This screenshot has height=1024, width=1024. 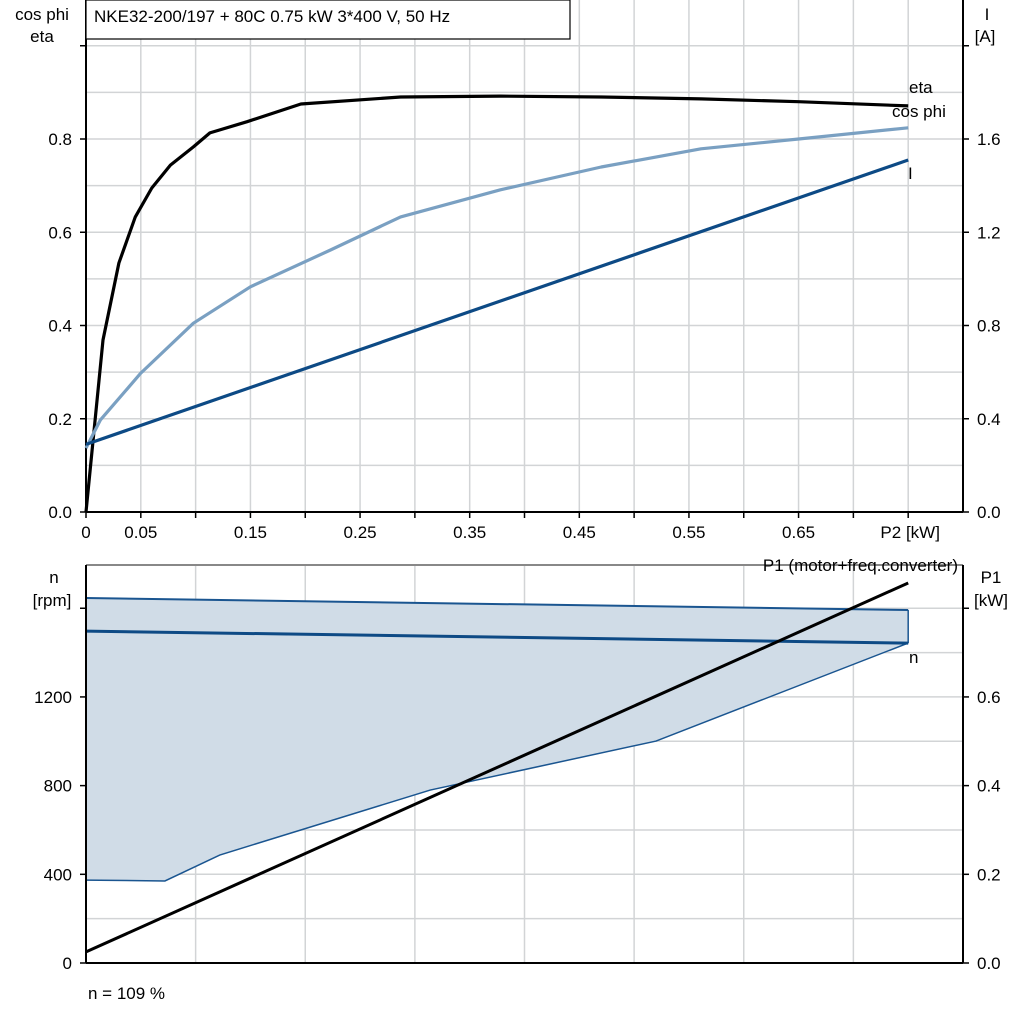 What do you see at coordinates (989, 874) in the screenshot?
I see `y-right-tick-label: 0.2` at bounding box center [989, 874].